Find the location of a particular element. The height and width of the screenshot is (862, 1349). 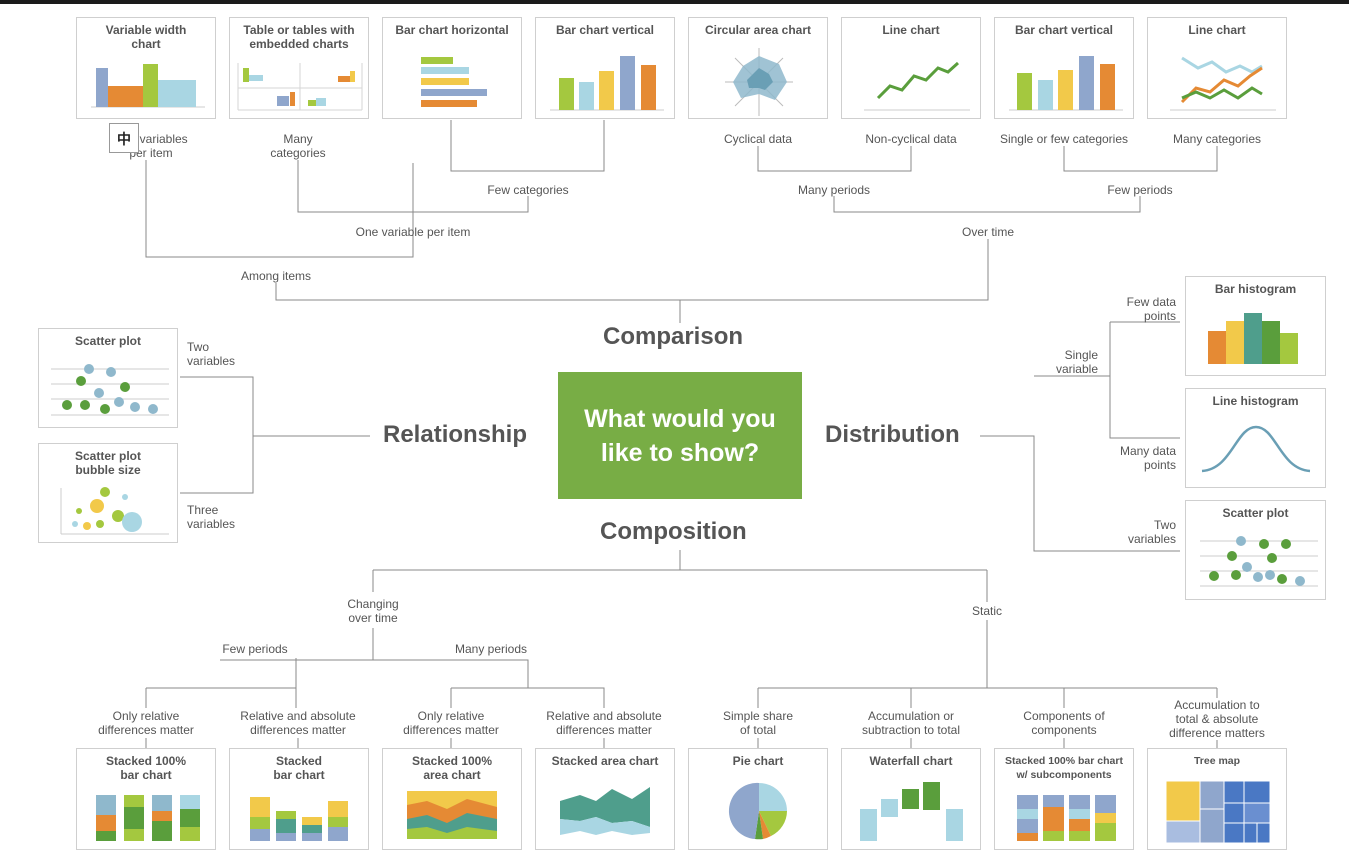

label-accumulation-subtraction: Accumulation or subtraction to total is located at coordinates (911, 723).